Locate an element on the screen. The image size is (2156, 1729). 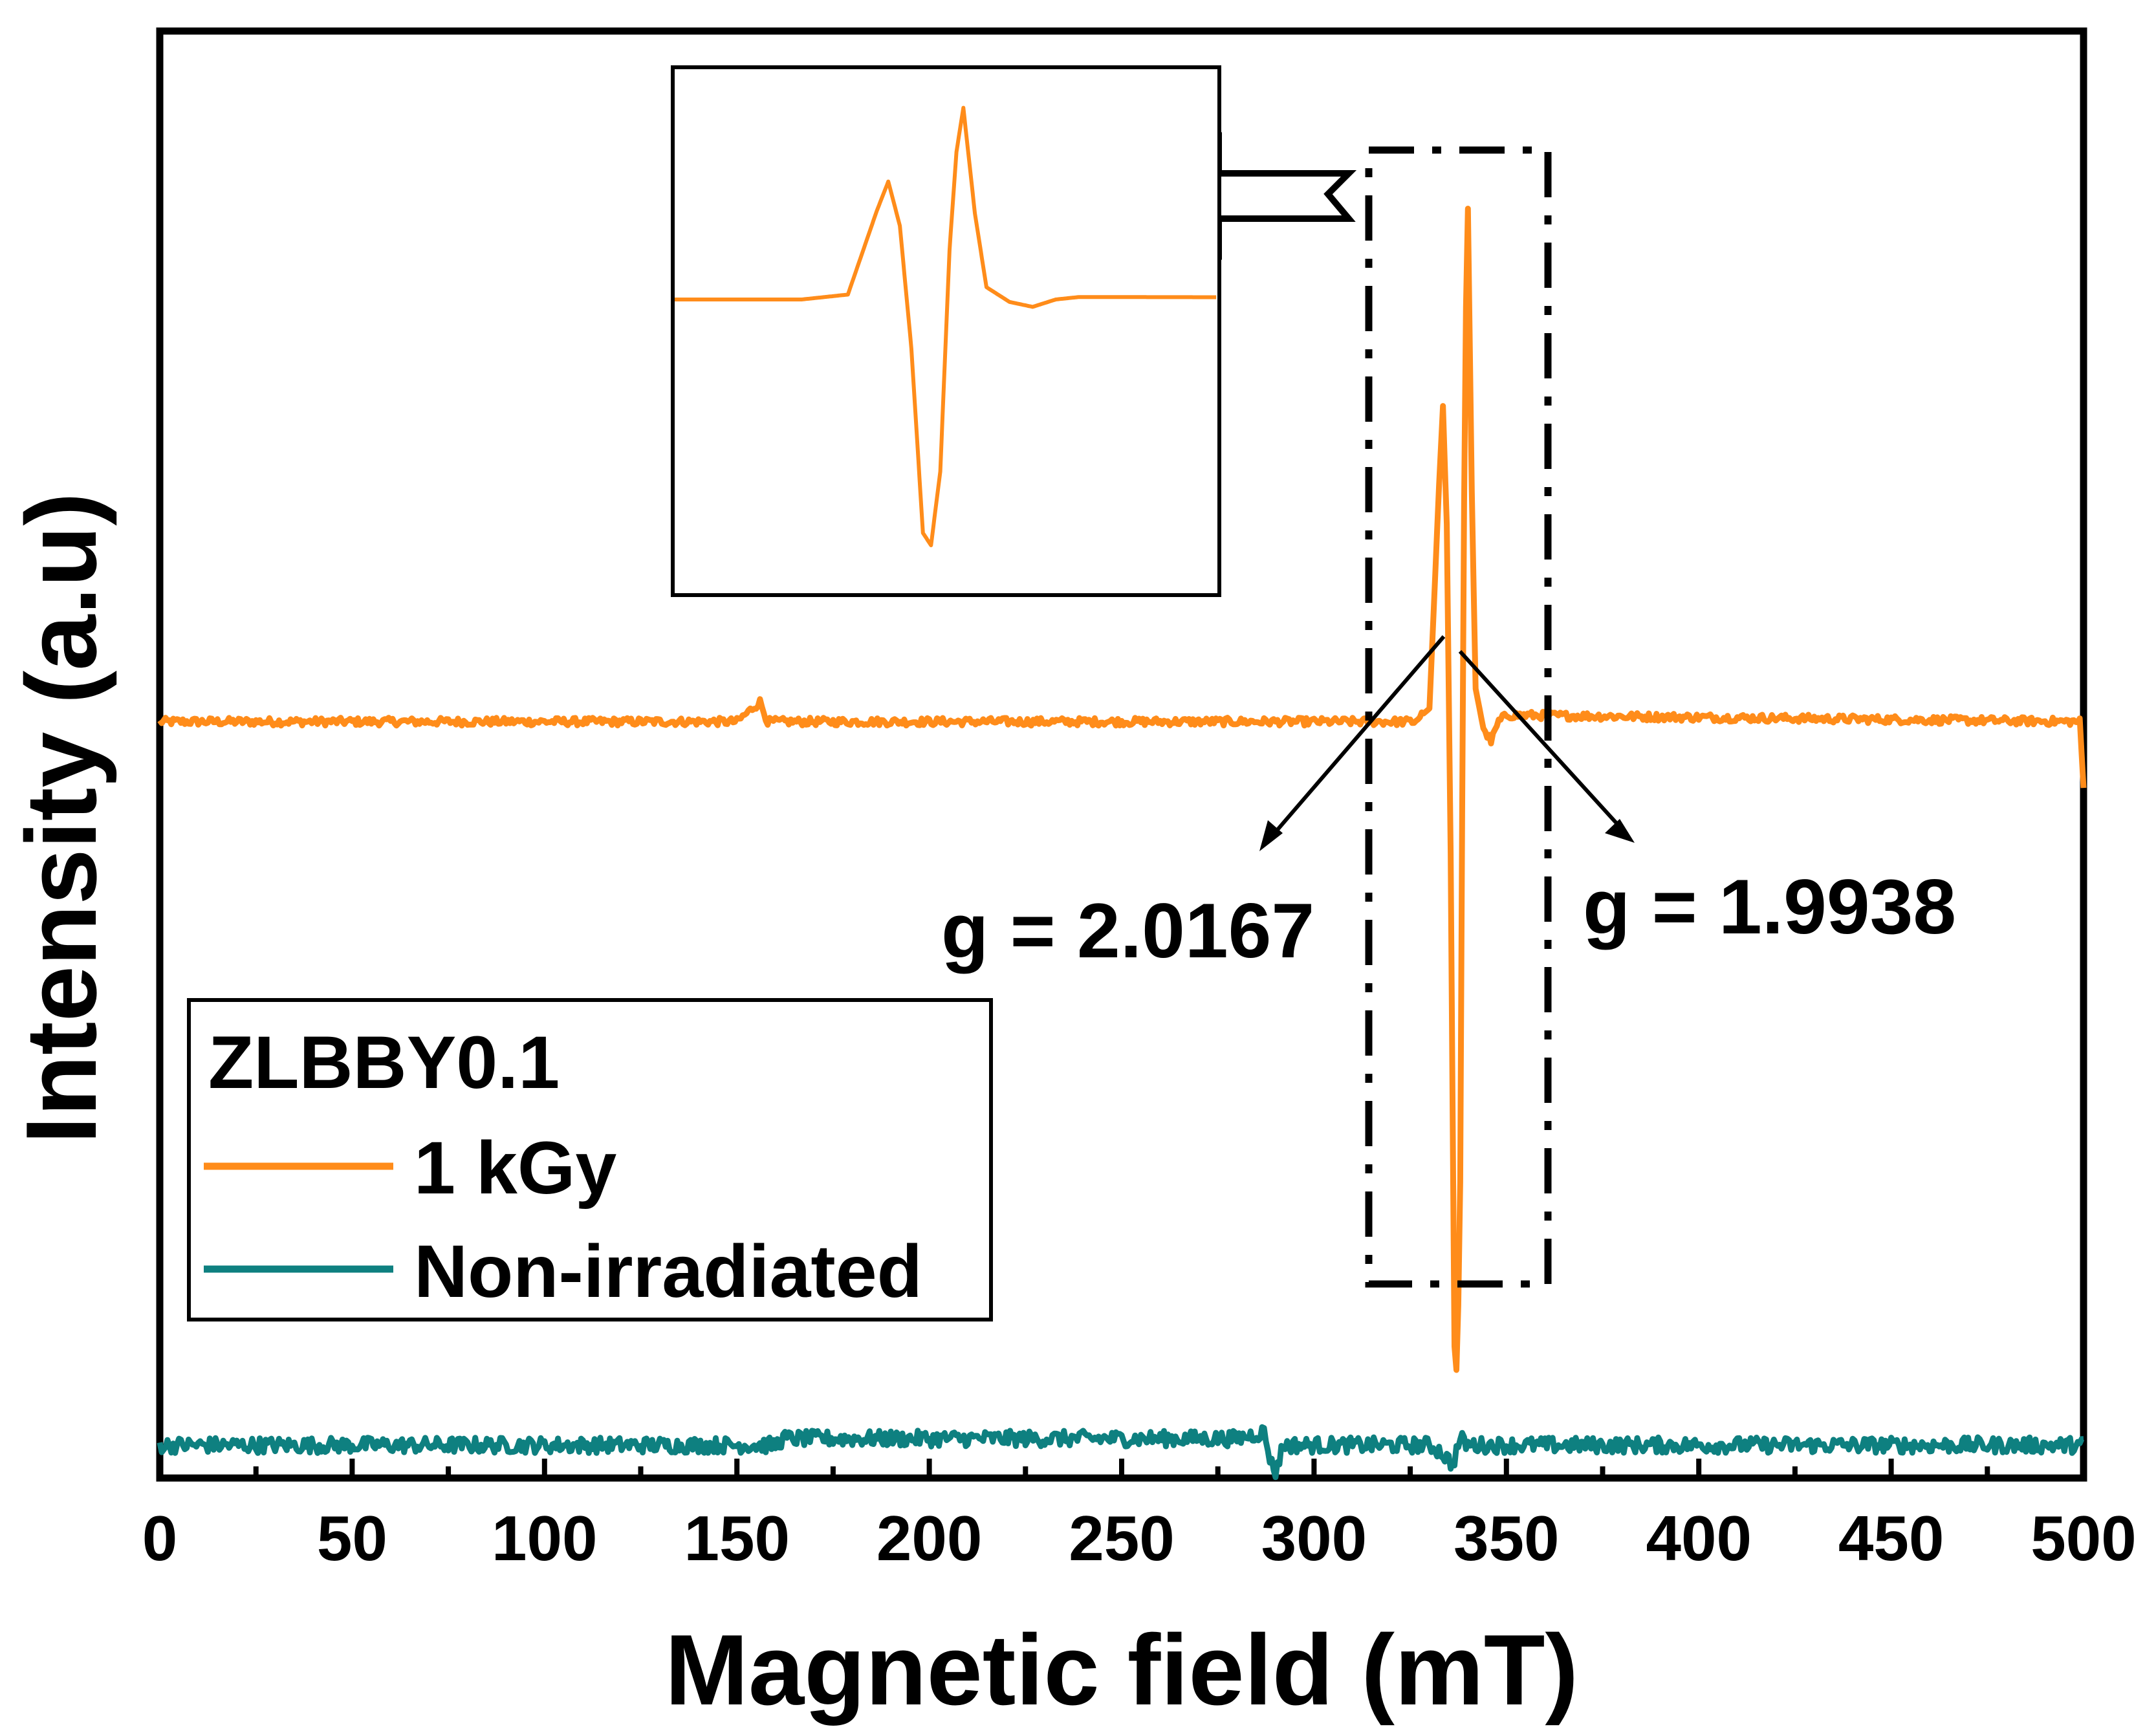
x-tick-label: 350 is located at coordinates (1507, 1538).